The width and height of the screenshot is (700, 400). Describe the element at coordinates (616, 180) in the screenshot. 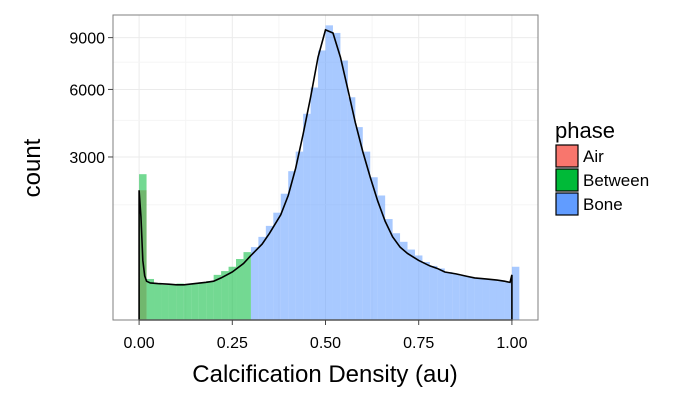

I see `legend-label-between: Between` at that location.